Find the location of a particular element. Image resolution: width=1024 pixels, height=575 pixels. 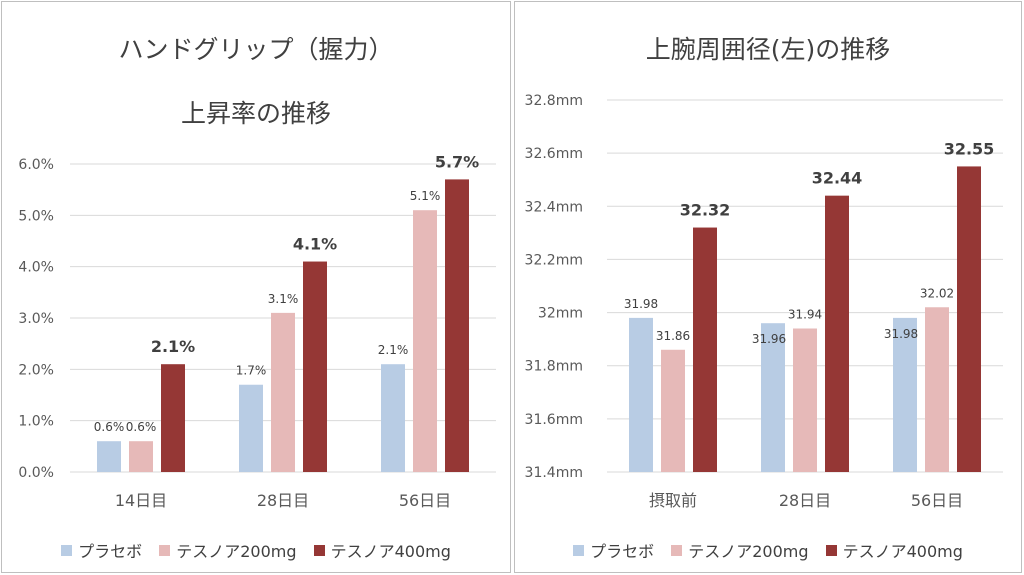

y-tick-label: 5.0% is located at coordinates (36, 216).